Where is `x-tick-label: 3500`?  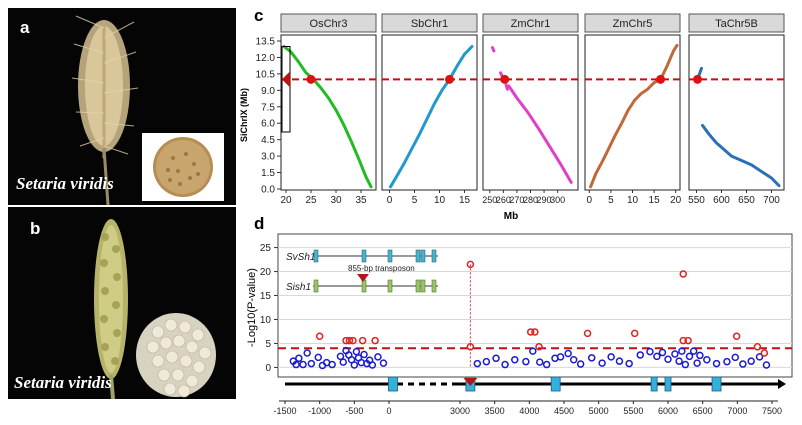
x-tick-label: 3500 is located at coordinates (495, 411).